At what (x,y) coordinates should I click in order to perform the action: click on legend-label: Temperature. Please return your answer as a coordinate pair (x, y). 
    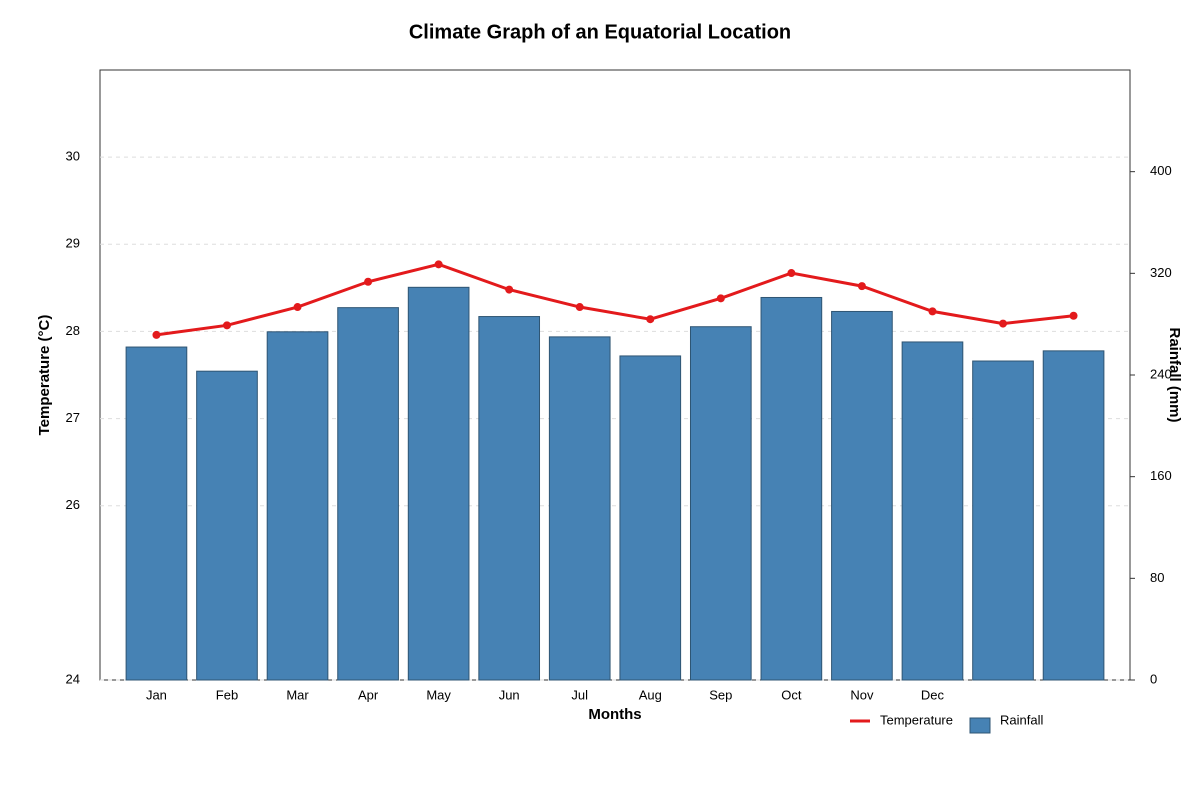
    Looking at the image, I should click on (916, 719).